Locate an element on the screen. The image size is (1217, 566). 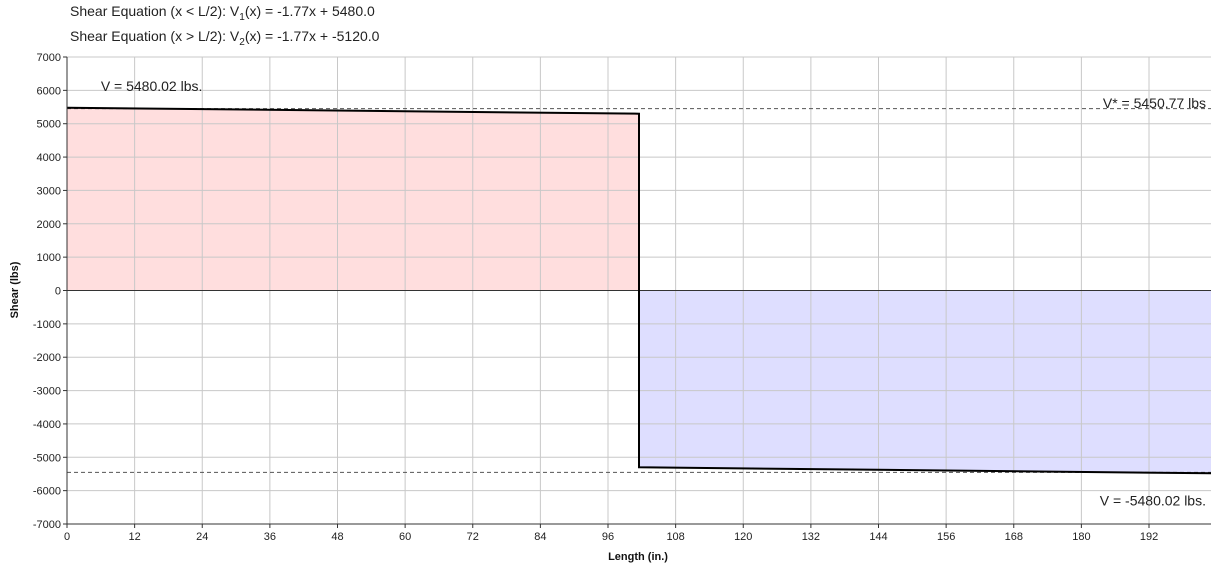
y-tick-label: 2000 is located at coordinates (49, 225).